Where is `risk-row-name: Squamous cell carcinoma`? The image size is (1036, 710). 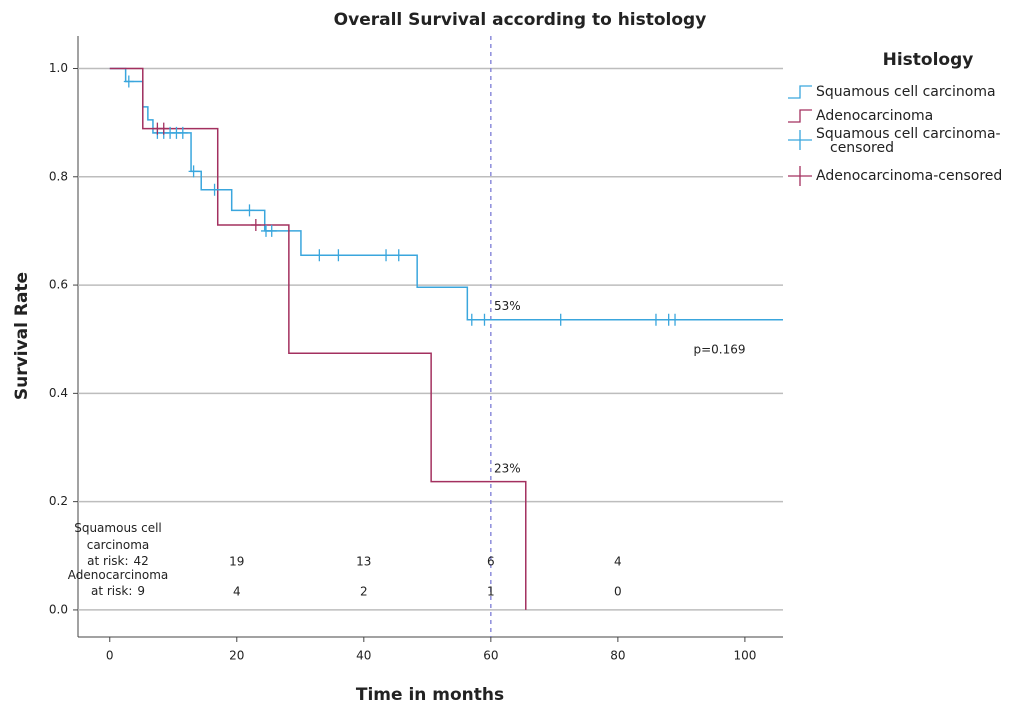 risk-row-name: Squamous cell carcinoma is located at coordinates (118, 536).